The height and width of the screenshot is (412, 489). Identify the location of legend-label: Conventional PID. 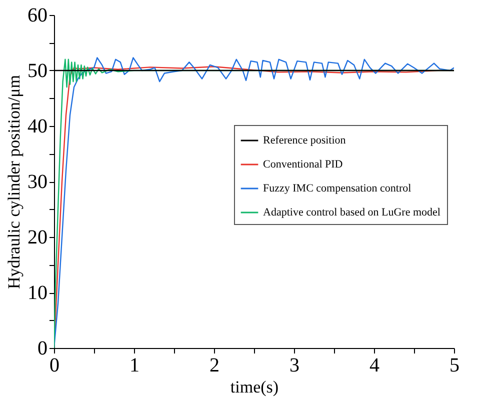
(303, 164).